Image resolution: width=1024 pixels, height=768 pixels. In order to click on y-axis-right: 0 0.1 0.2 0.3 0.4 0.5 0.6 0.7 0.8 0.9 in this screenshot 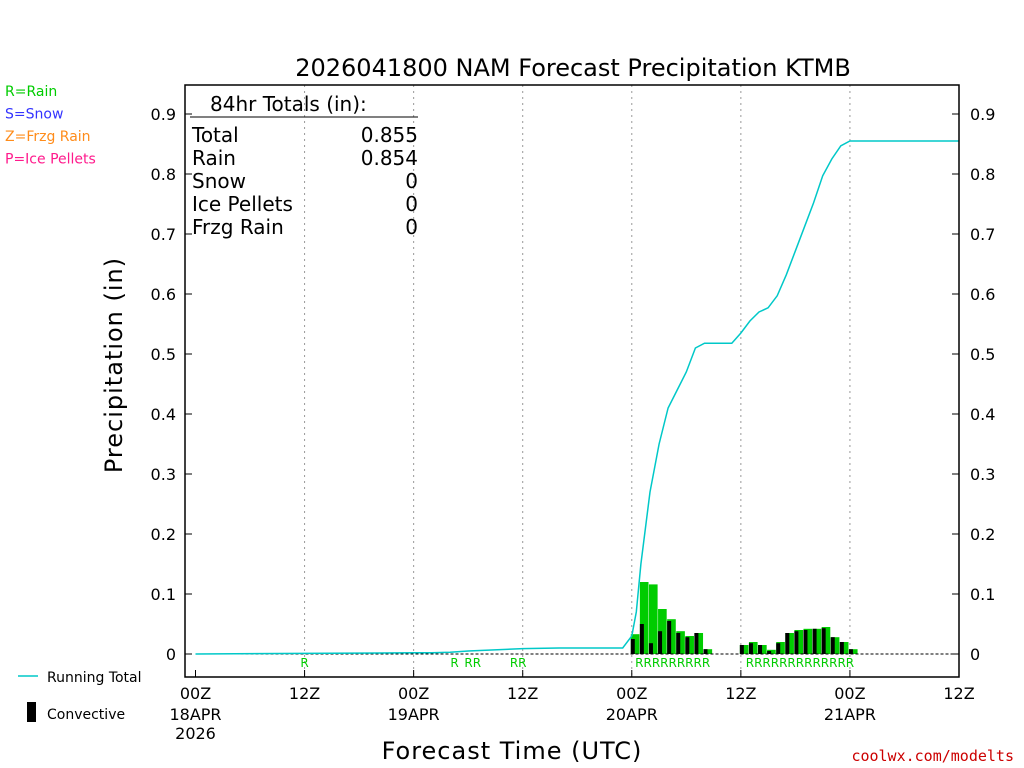, I will do `click(973, 384)`.